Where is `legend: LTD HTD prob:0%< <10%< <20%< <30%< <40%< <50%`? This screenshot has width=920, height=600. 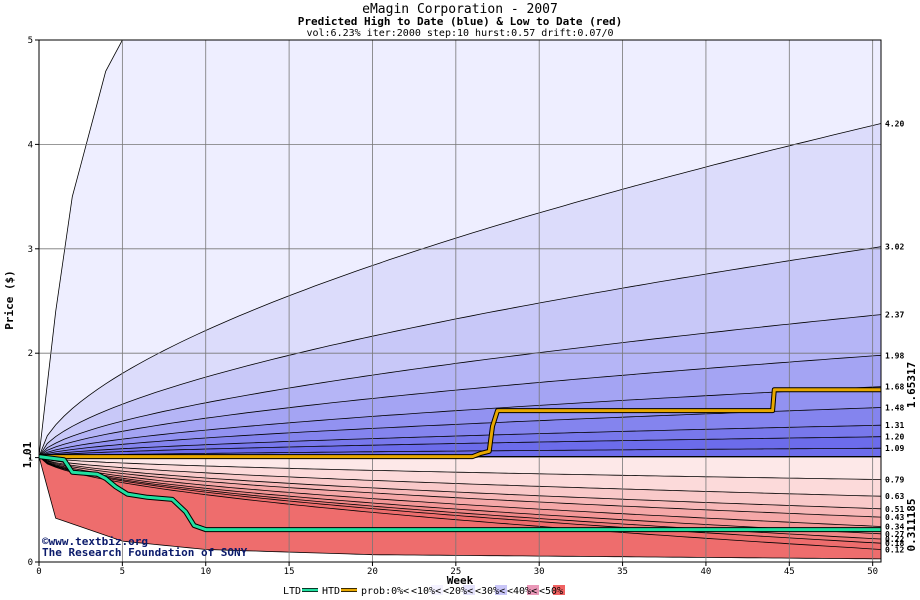 legend: LTD HTD prob:0%< <10%< <20%< <30%< <40%< <50% is located at coordinates (424, 591).